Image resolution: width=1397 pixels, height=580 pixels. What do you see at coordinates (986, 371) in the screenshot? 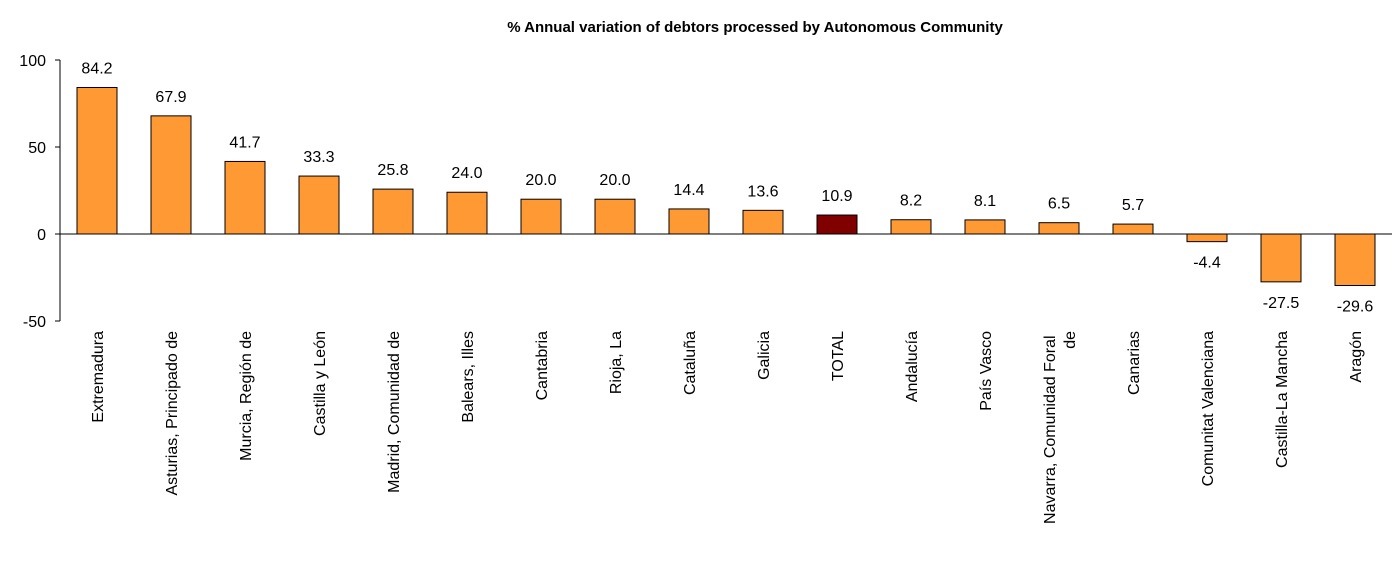
I see `x-tick-label: País Vasco` at bounding box center [986, 371].